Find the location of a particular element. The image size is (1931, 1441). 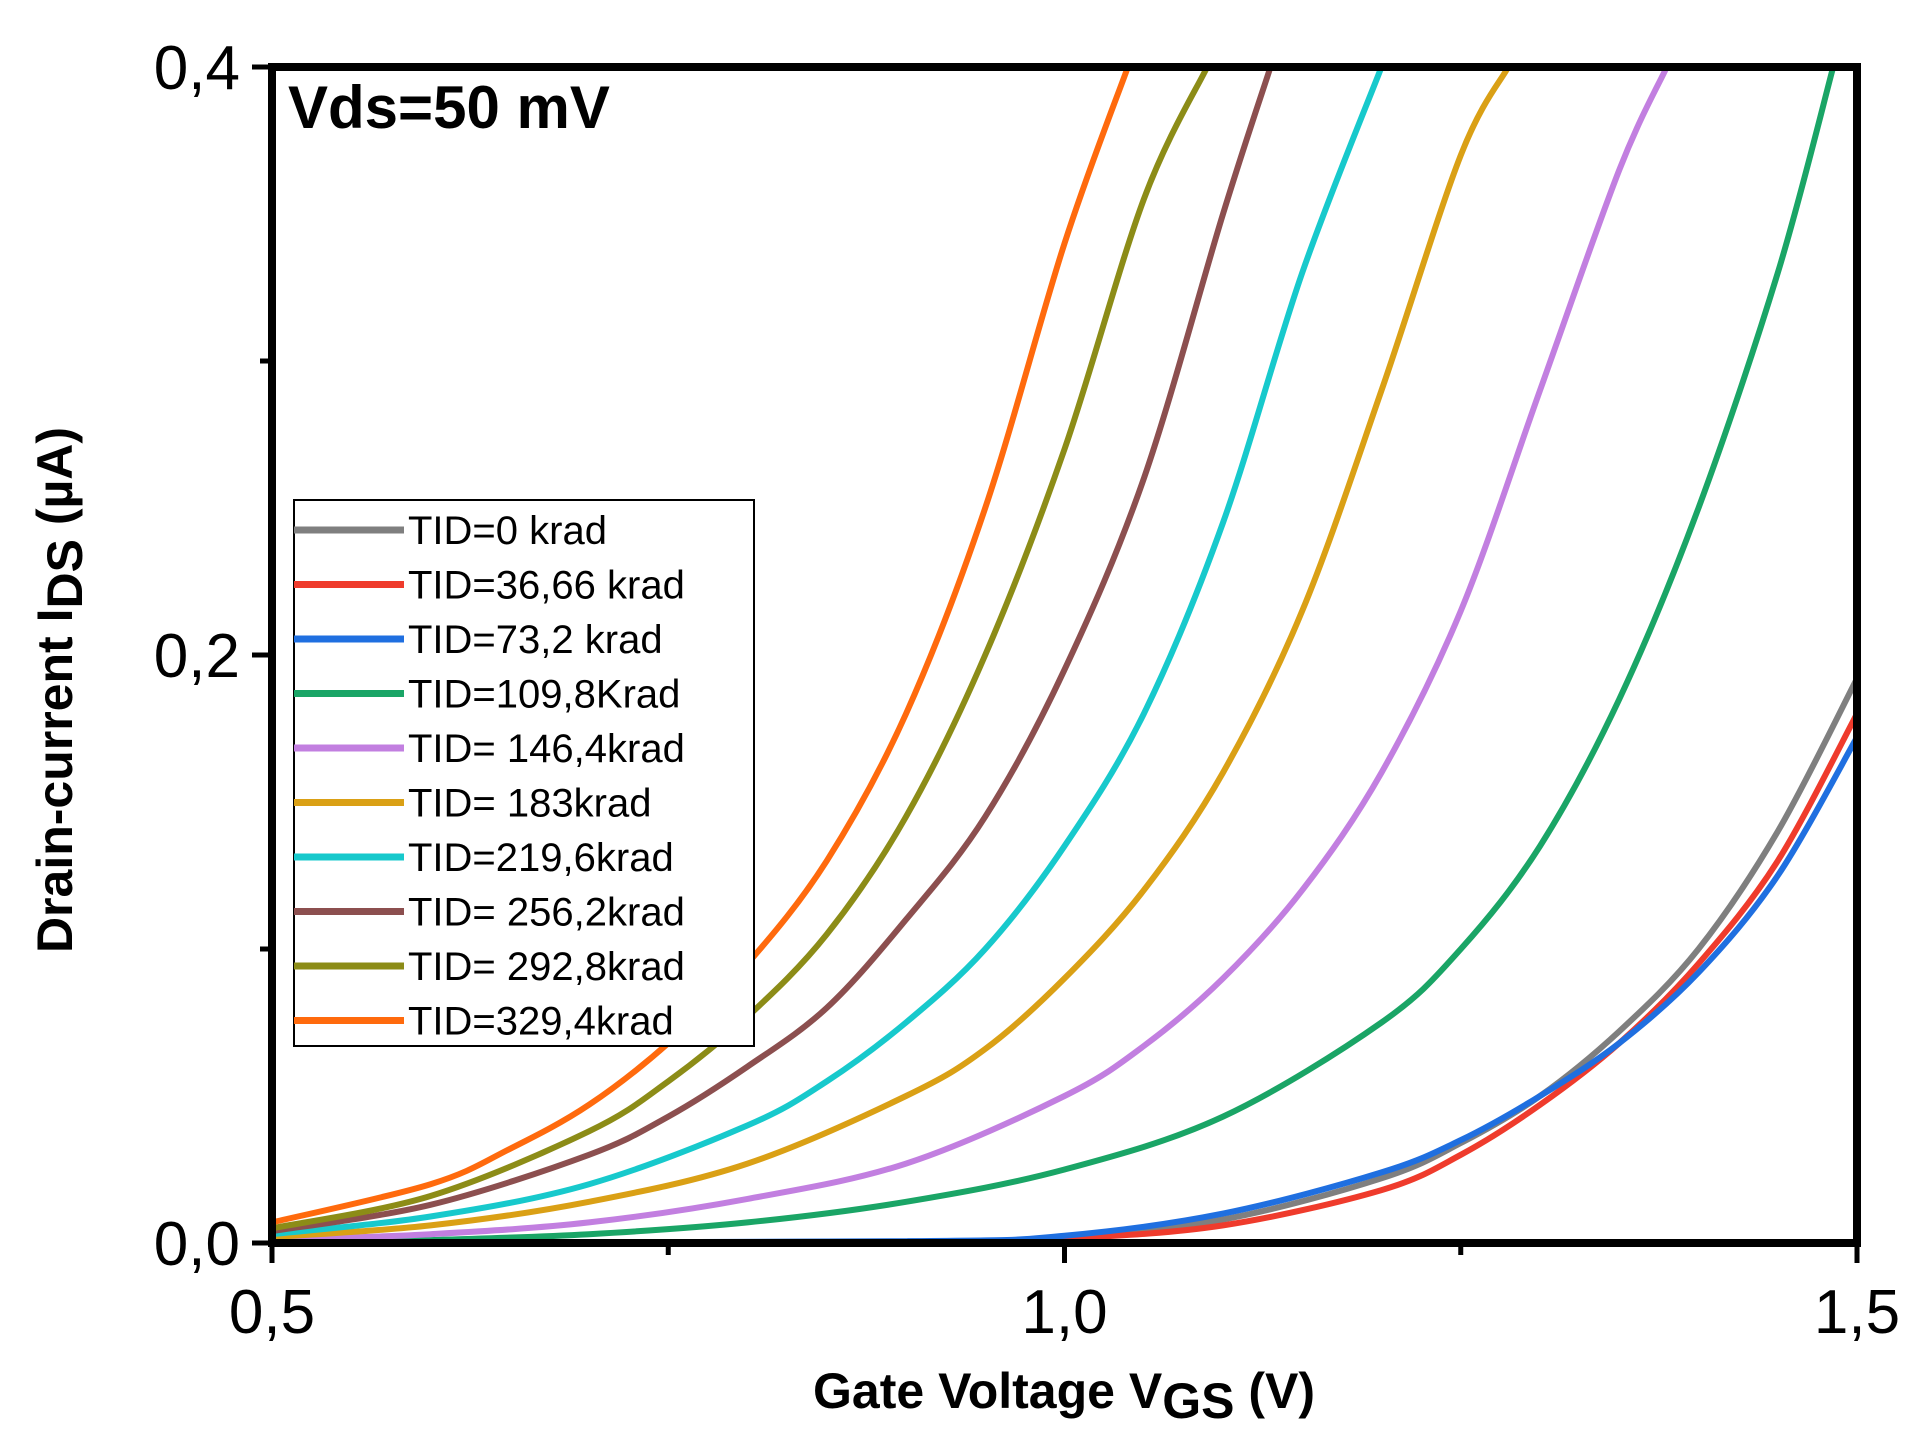

legend-entry-tid-292-8krad: TID= 292,8krad is located at coordinates (489, 967).